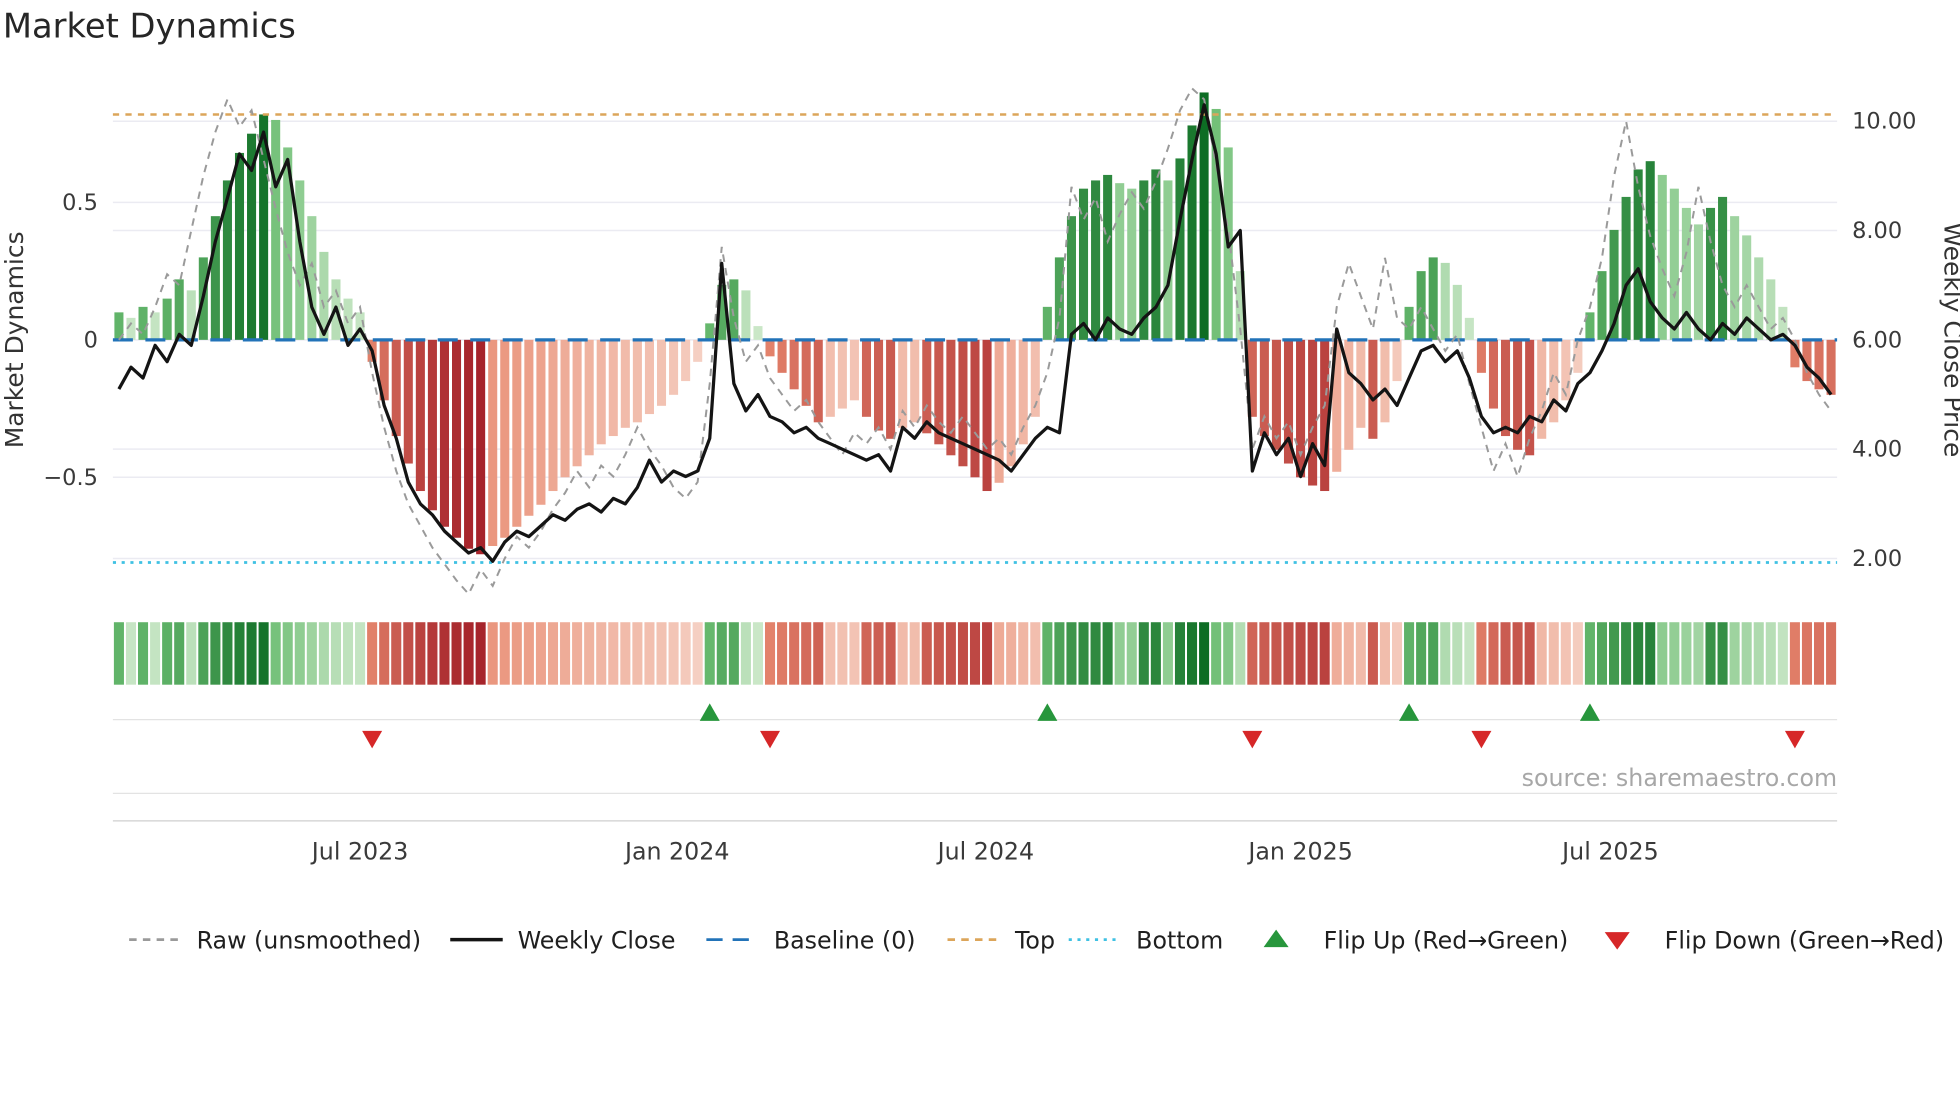 This screenshot has height=1102, width=1960. Describe the element at coordinates (975, 762) in the screenshot. I see `flip-marker-panel` at that location.